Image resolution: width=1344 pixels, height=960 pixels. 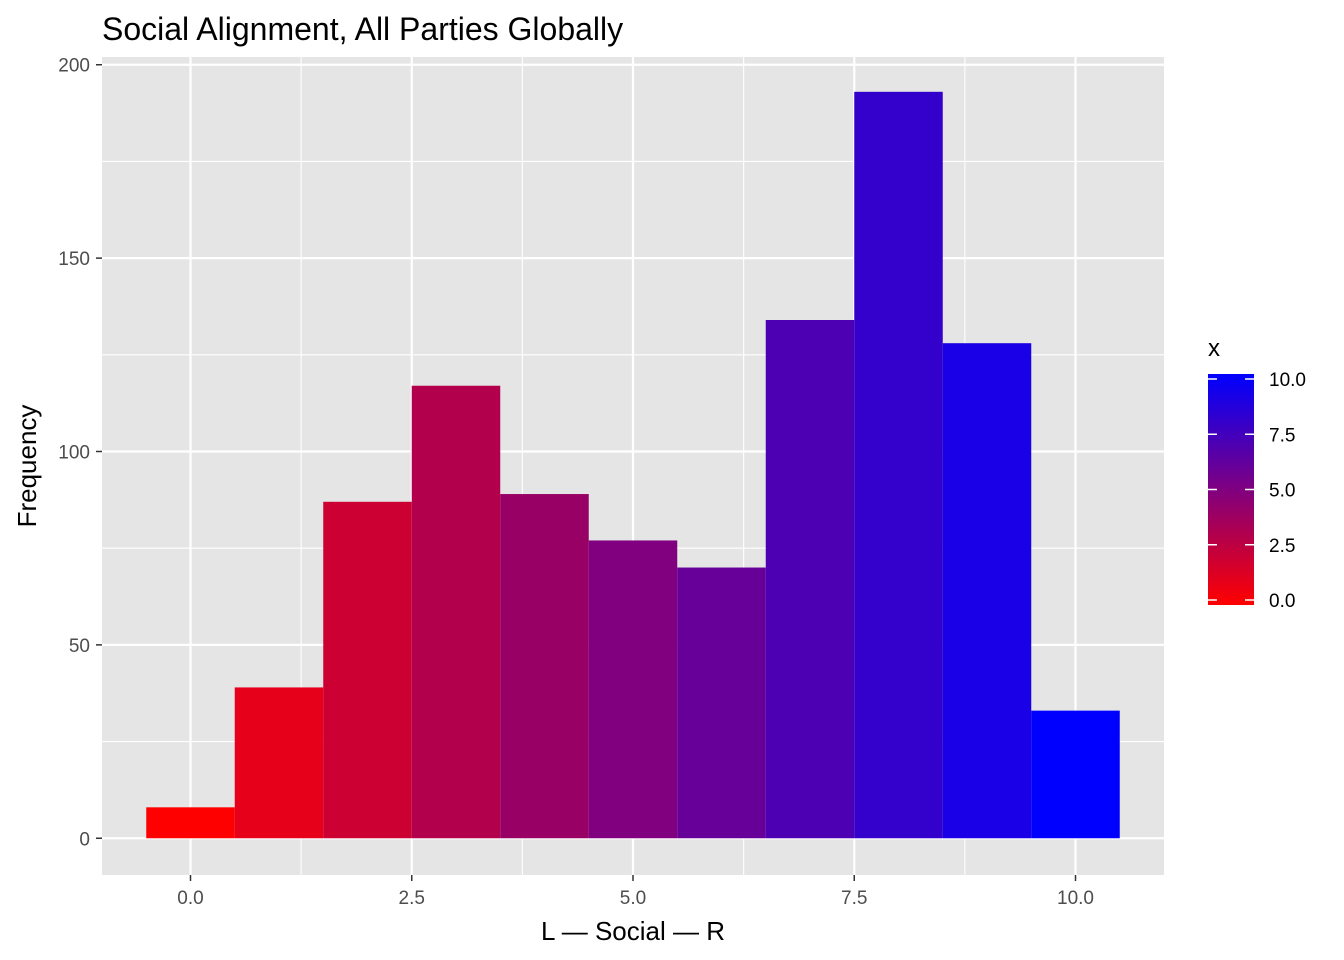 I want to click on x-tick-label: 10.0, so click(x=1075, y=898).